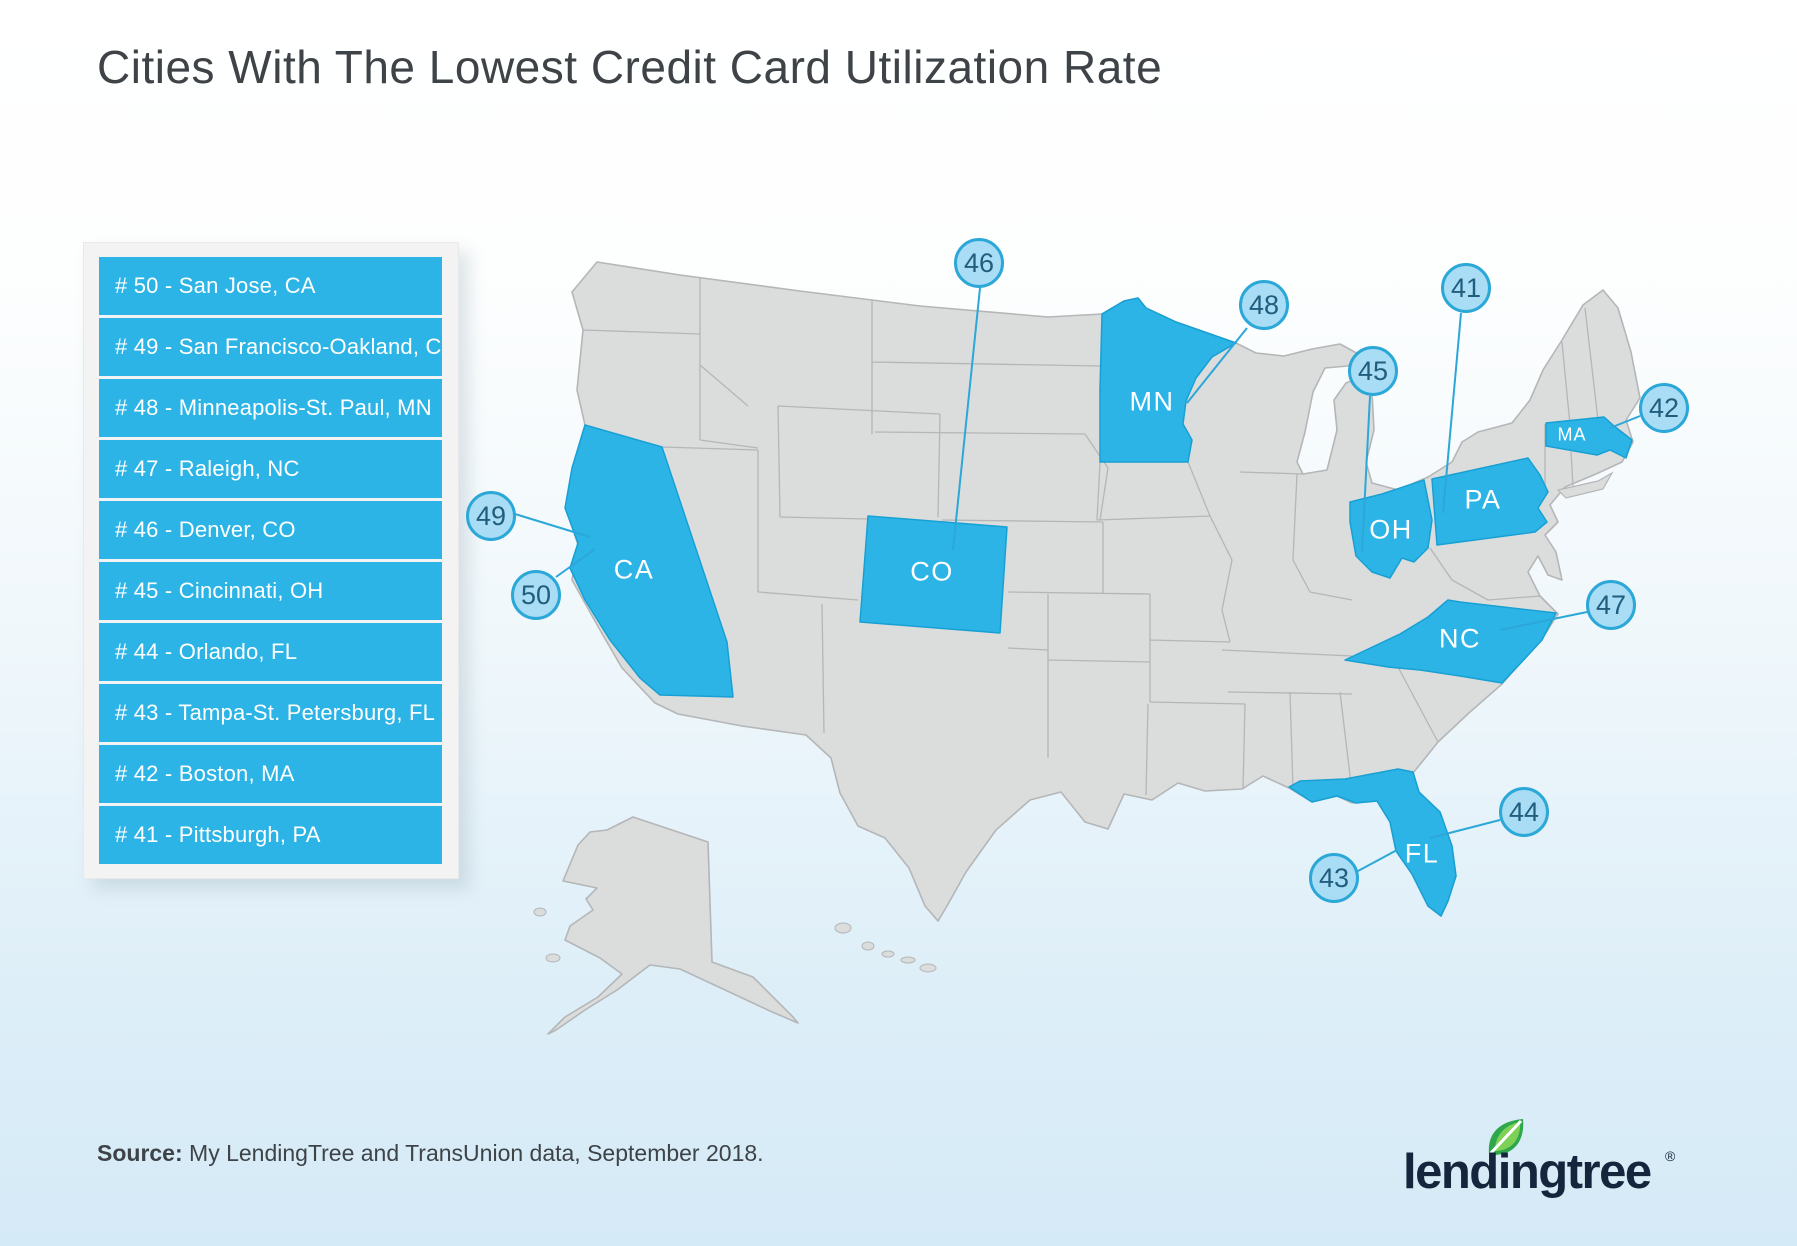 The width and height of the screenshot is (1797, 1246). I want to click on state-PA, so click(1490, 501).